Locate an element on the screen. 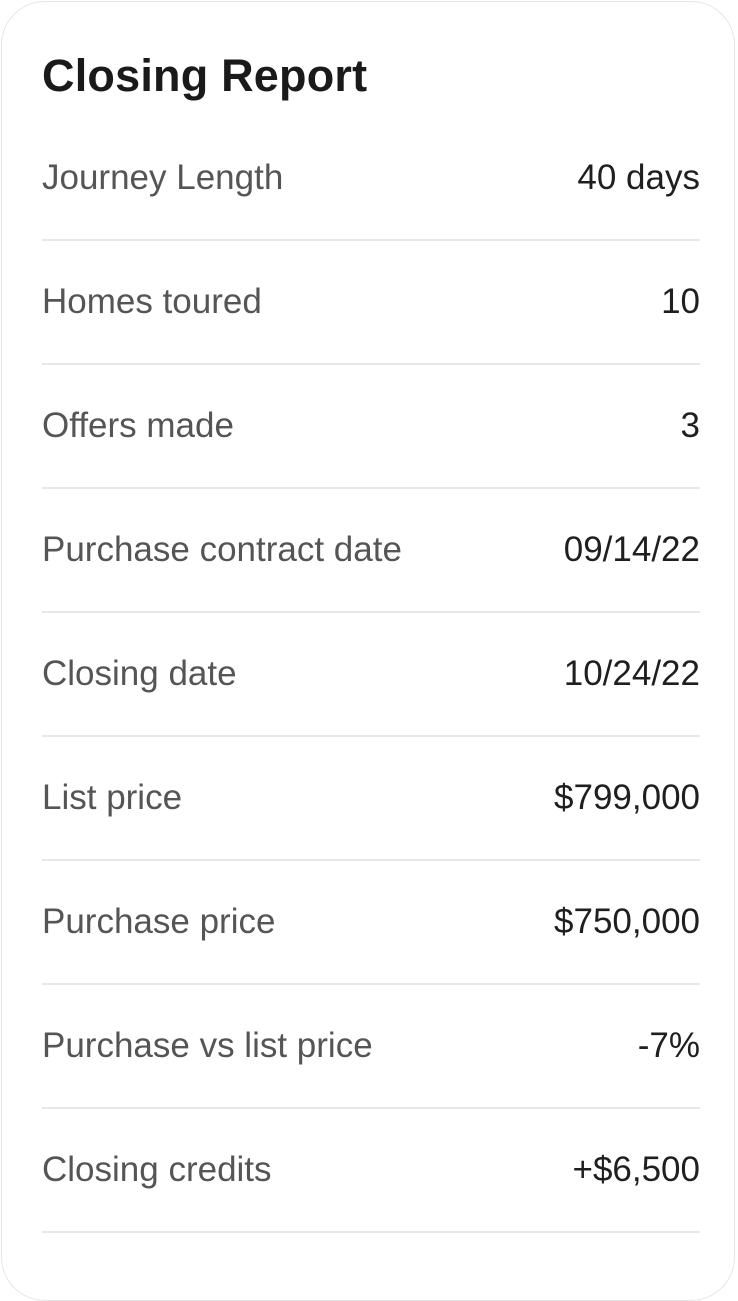 Image resolution: width=738 pixels, height=1301 pixels. row-value: 09/14/22 is located at coordinates (631, 549).